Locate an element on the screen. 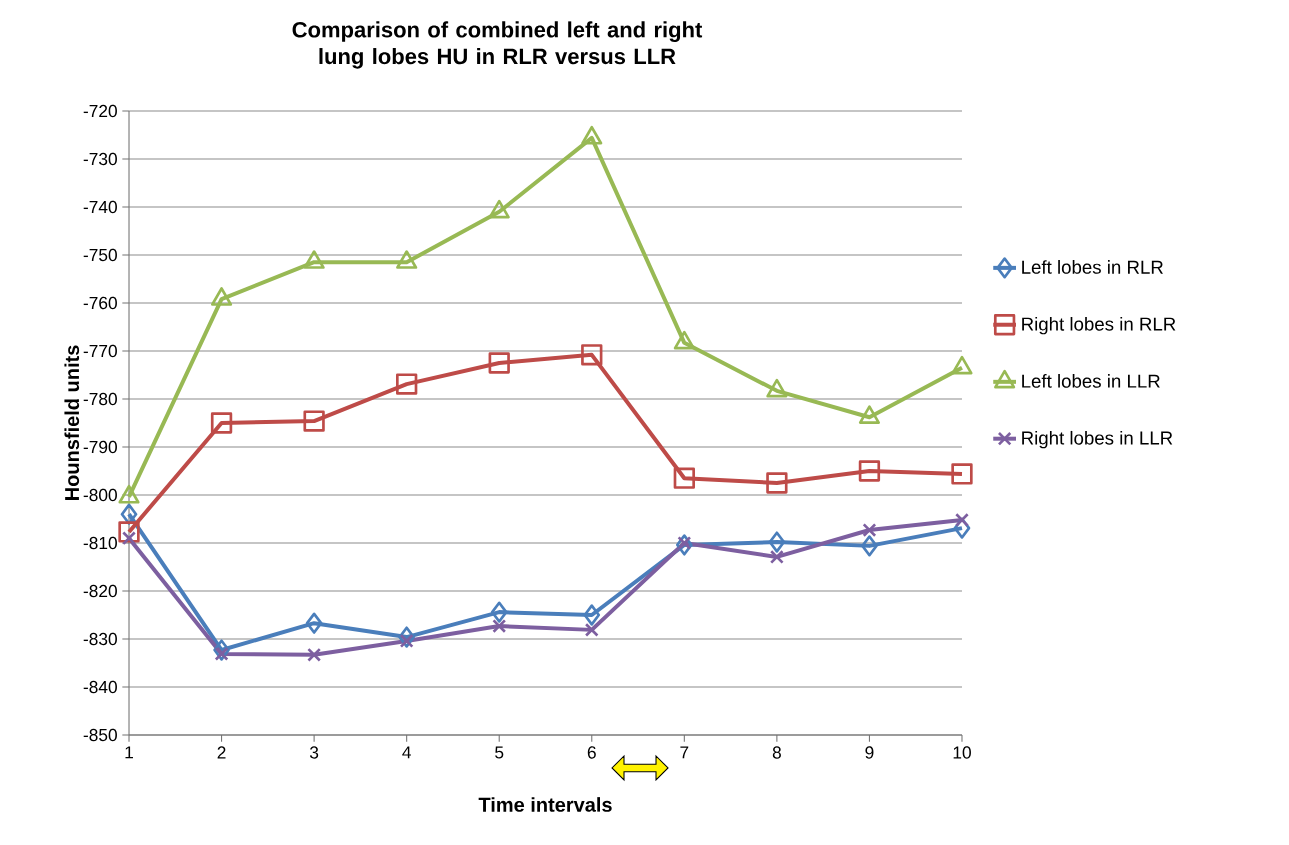 Image resolution: width=1289 pixels, height=845 pixels. y-tick-label: -850 is located at coordinates (100, 735).